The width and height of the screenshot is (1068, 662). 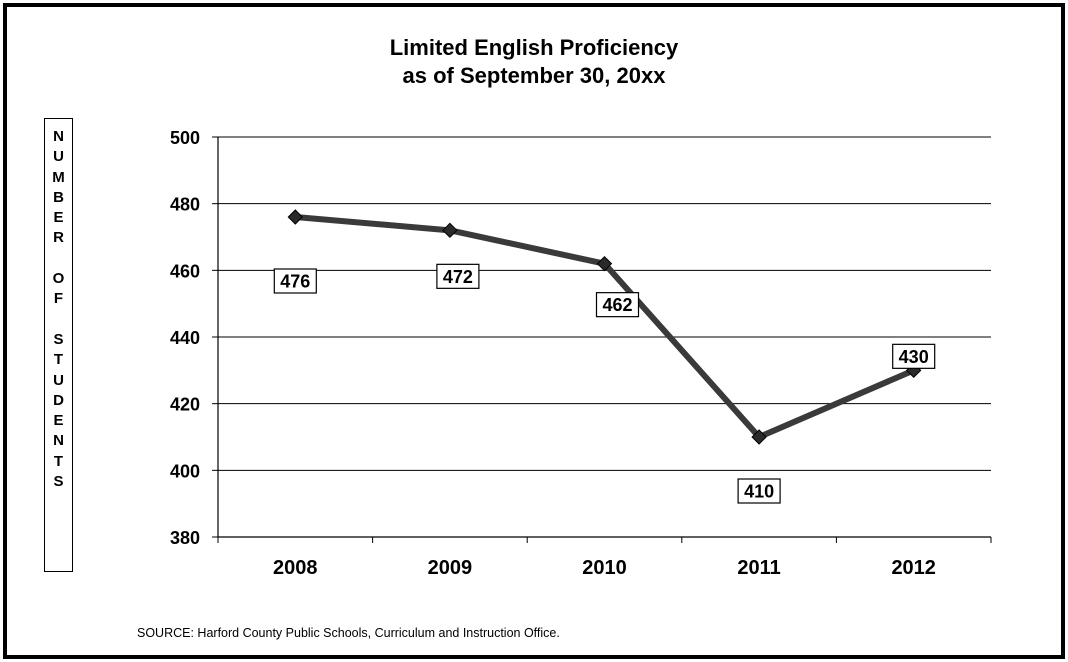 What do you see at coordinates (58, 279) in the screenshot?
I see `y-axis-label-letter: O` at bounding box center [58, 279].